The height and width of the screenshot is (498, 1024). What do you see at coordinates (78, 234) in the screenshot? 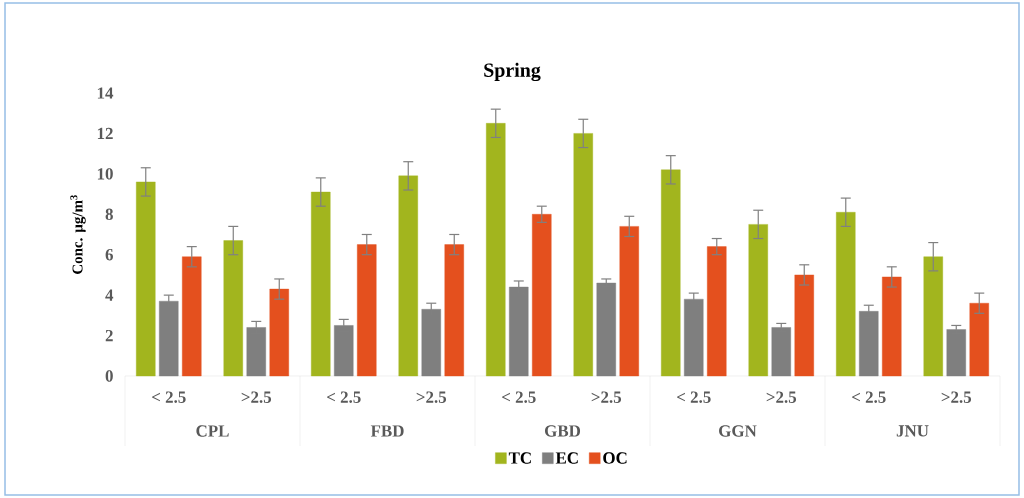
I see `y-axis-title: Conc. µg/m$^{3}$` at bounding box center [78, 234].